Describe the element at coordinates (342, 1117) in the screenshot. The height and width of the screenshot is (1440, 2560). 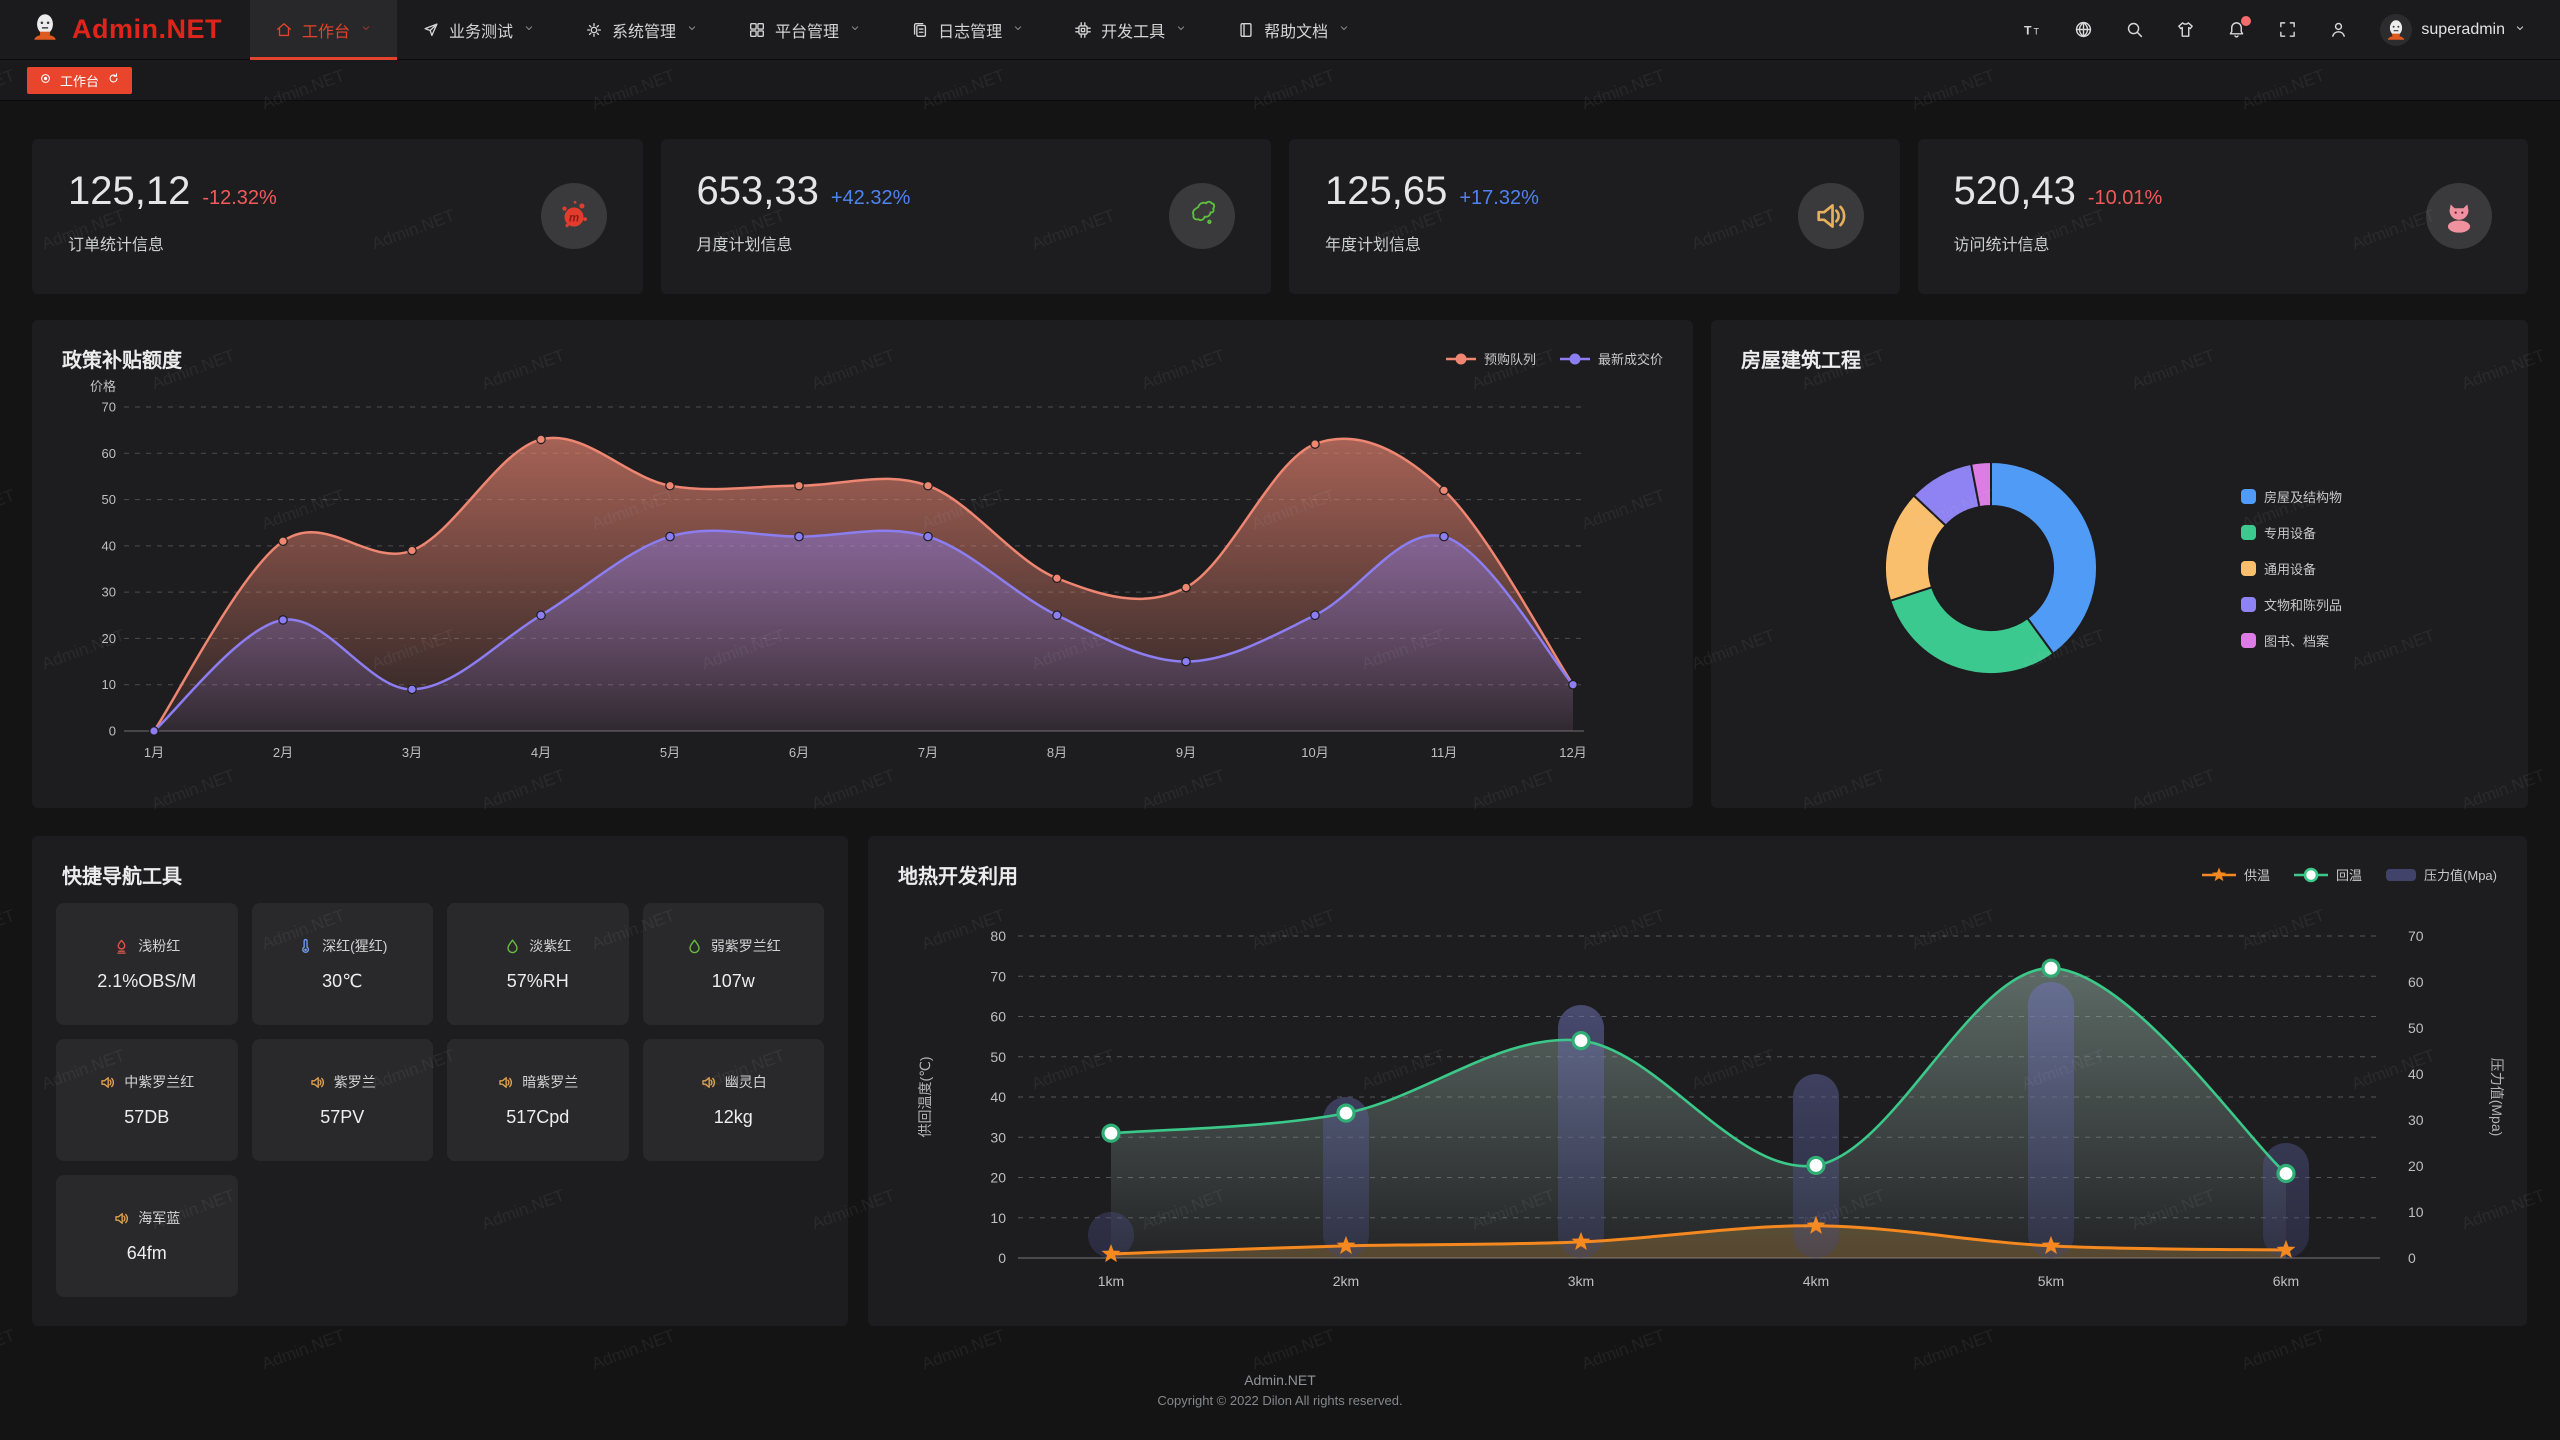
I see `quick-card-value: 57PV` at that location.